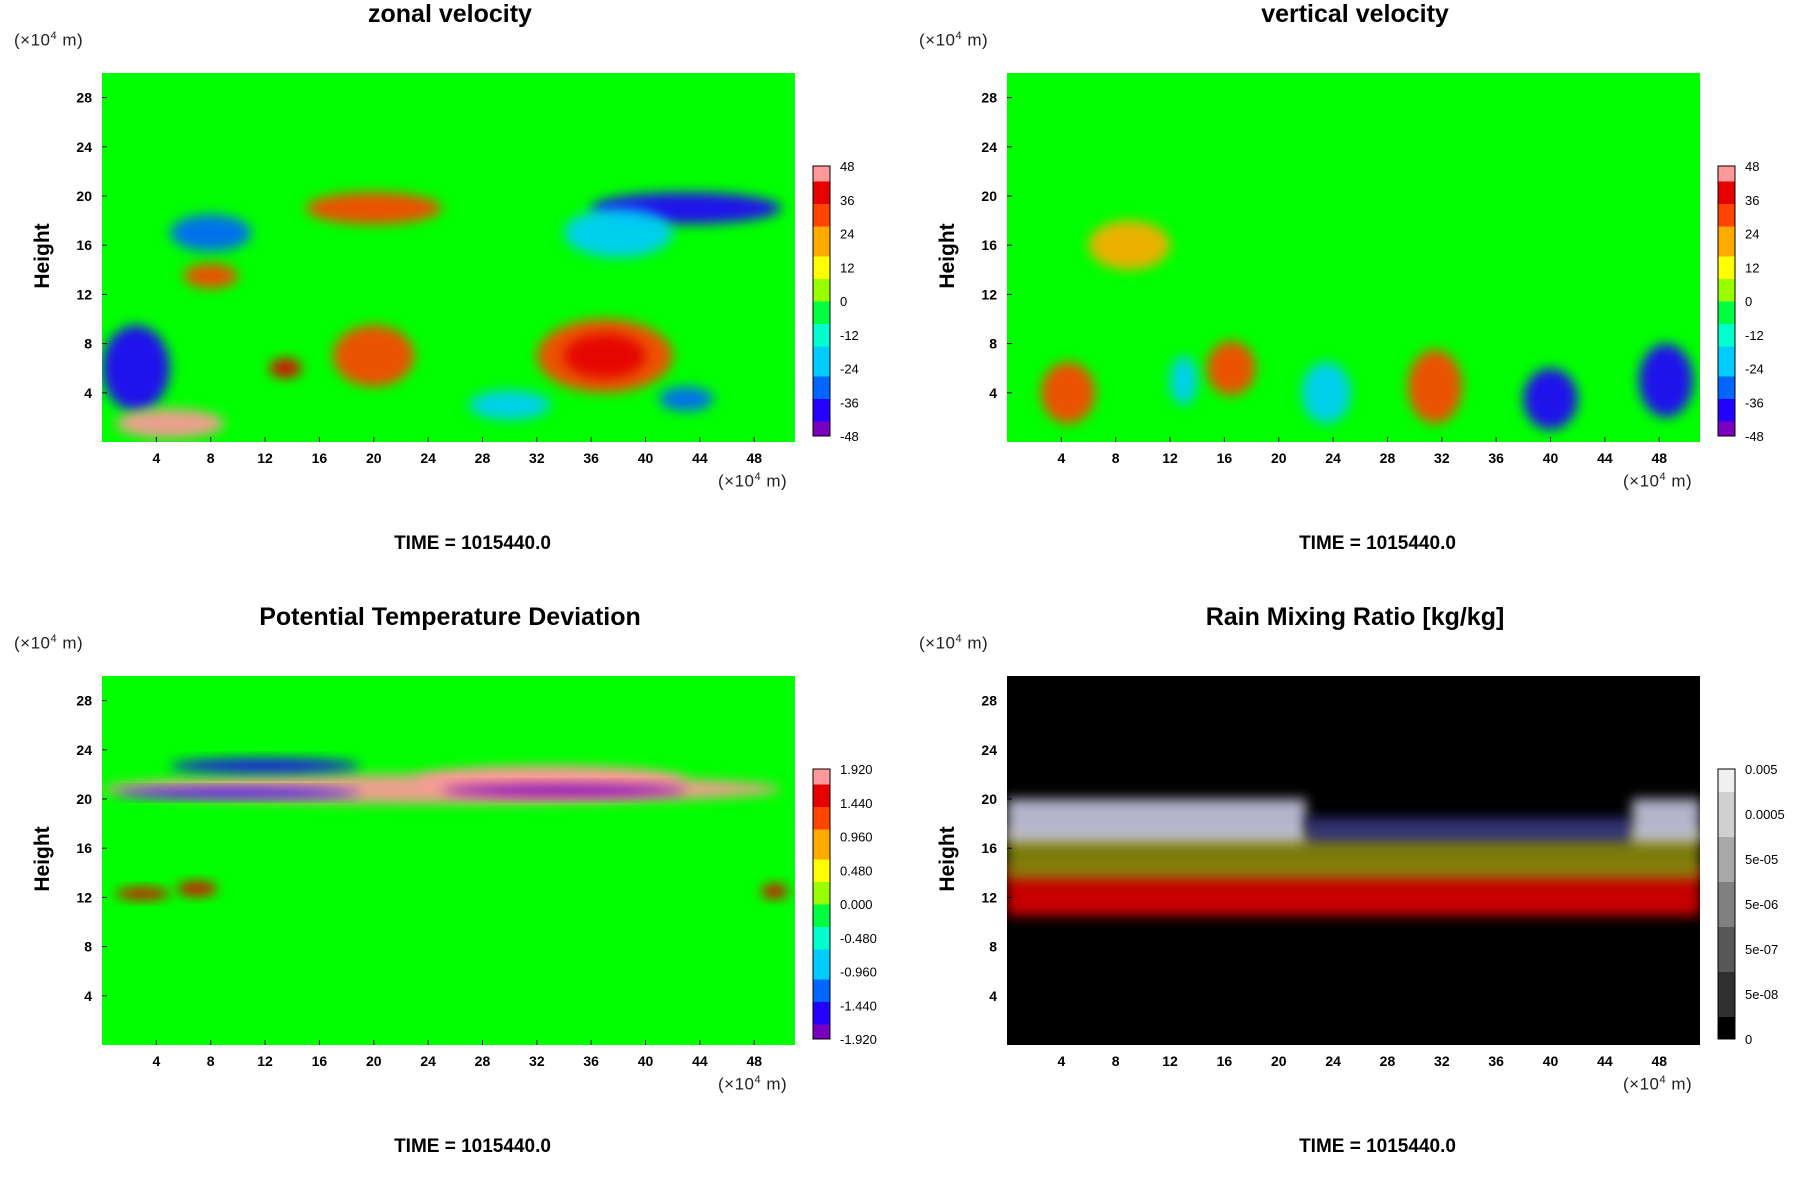  I want to click on x-tick-label: 12, so click(1170, 458).